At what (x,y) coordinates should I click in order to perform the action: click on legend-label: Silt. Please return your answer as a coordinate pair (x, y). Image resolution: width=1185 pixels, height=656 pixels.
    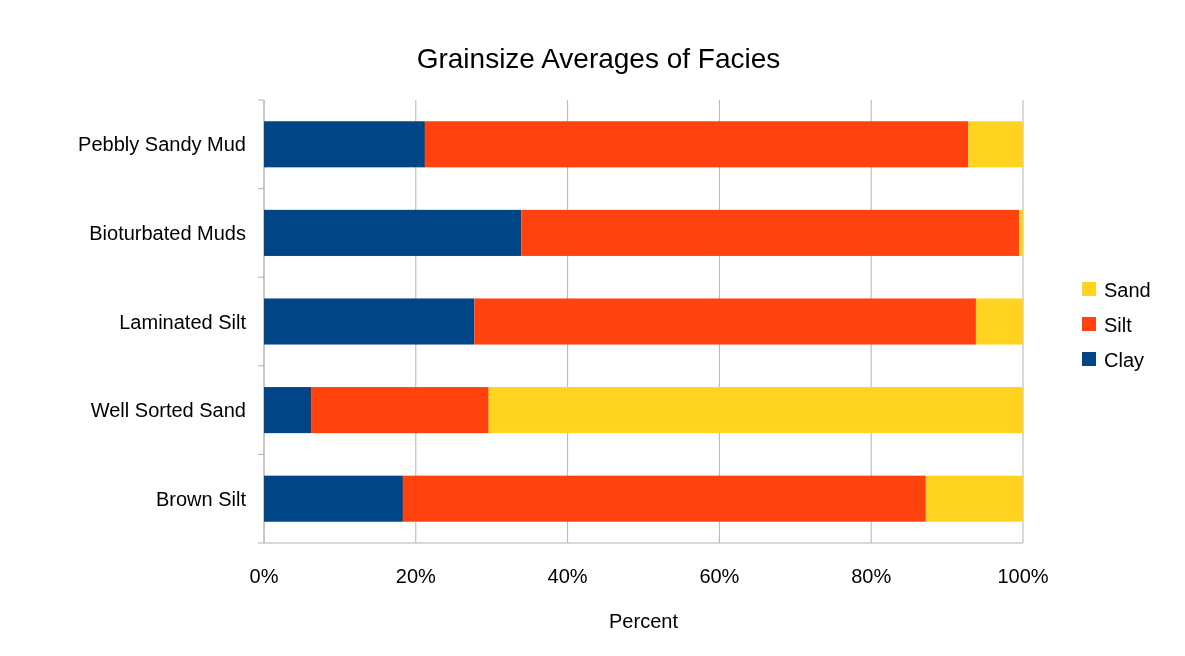
    Looking at the image, I should click on (1118, 325).